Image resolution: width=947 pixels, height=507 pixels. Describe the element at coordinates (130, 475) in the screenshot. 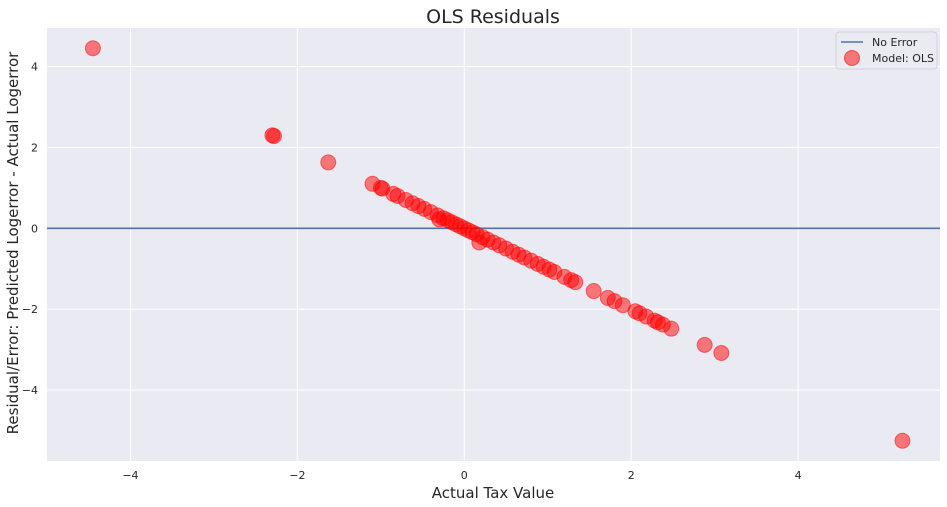

I see `x-tick-label: −4` at that location.